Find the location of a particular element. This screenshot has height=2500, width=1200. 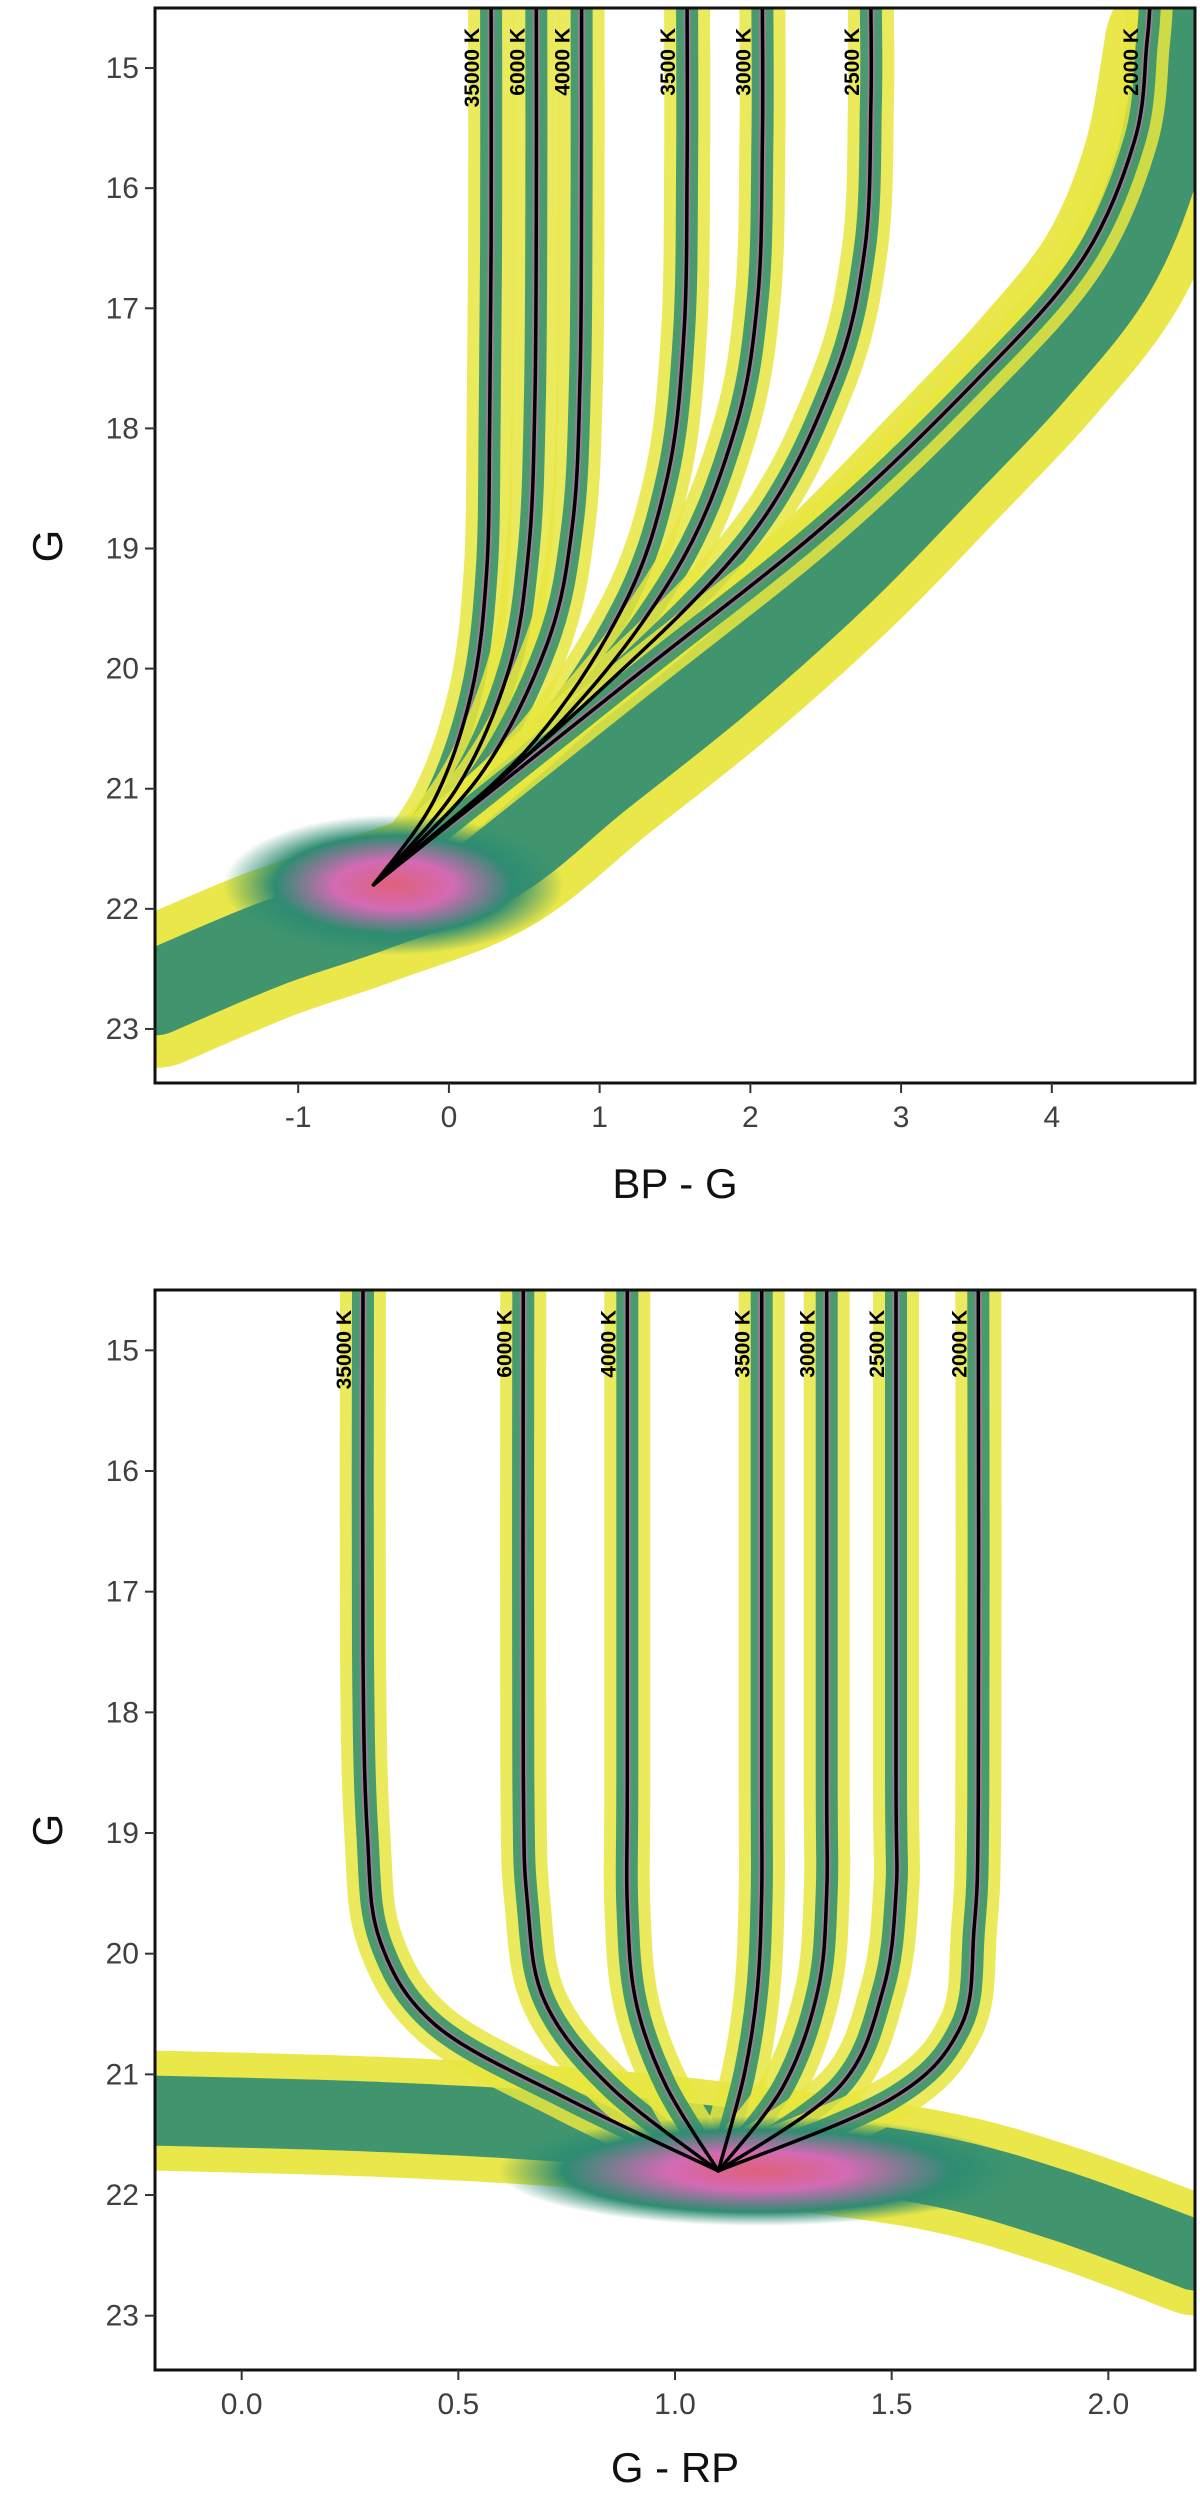

x-axis-label: G - RP is located at coordinates (675, 2467).